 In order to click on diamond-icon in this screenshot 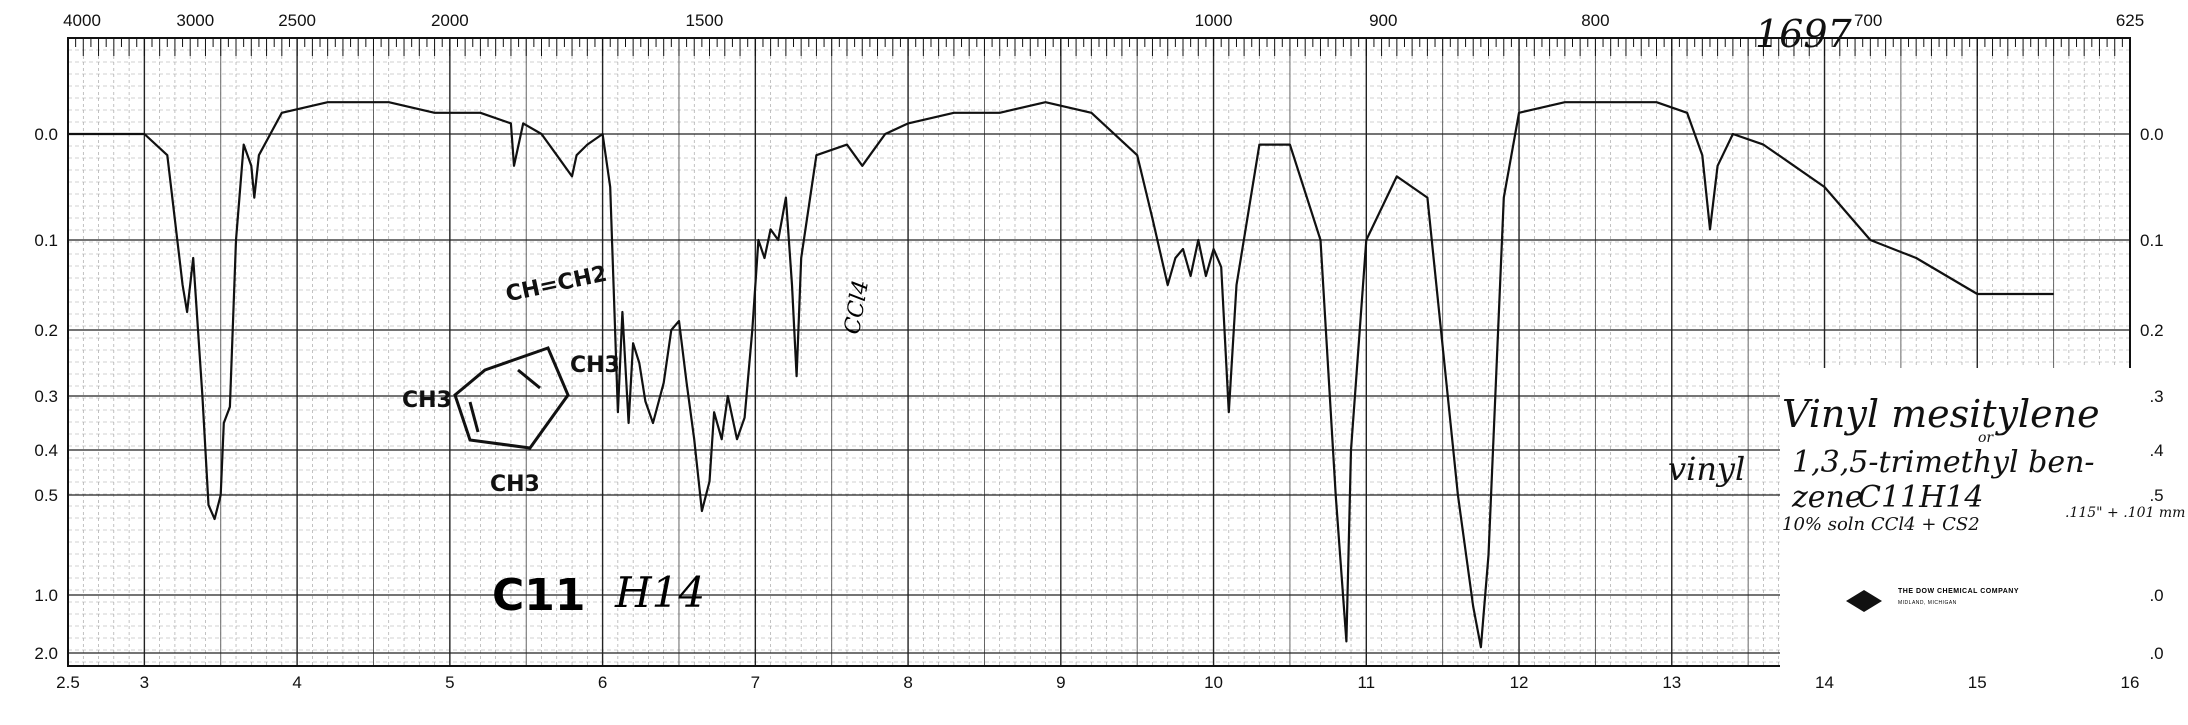, I will do `click(1864, 601)`.